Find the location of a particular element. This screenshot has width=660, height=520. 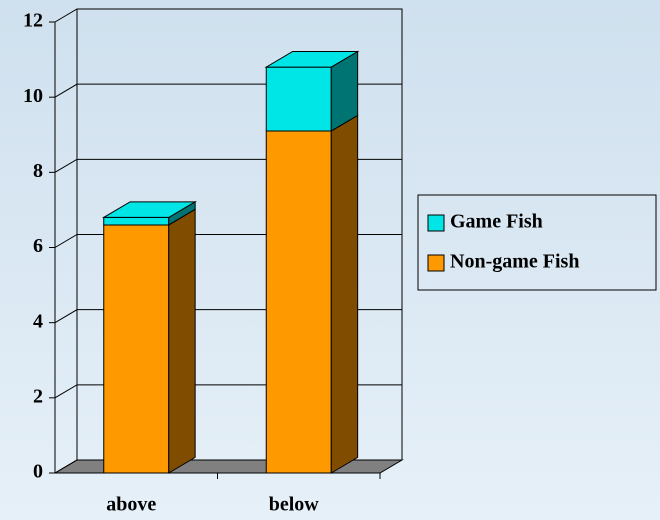

x-tick-label: below is located at coordinates (294, 505).